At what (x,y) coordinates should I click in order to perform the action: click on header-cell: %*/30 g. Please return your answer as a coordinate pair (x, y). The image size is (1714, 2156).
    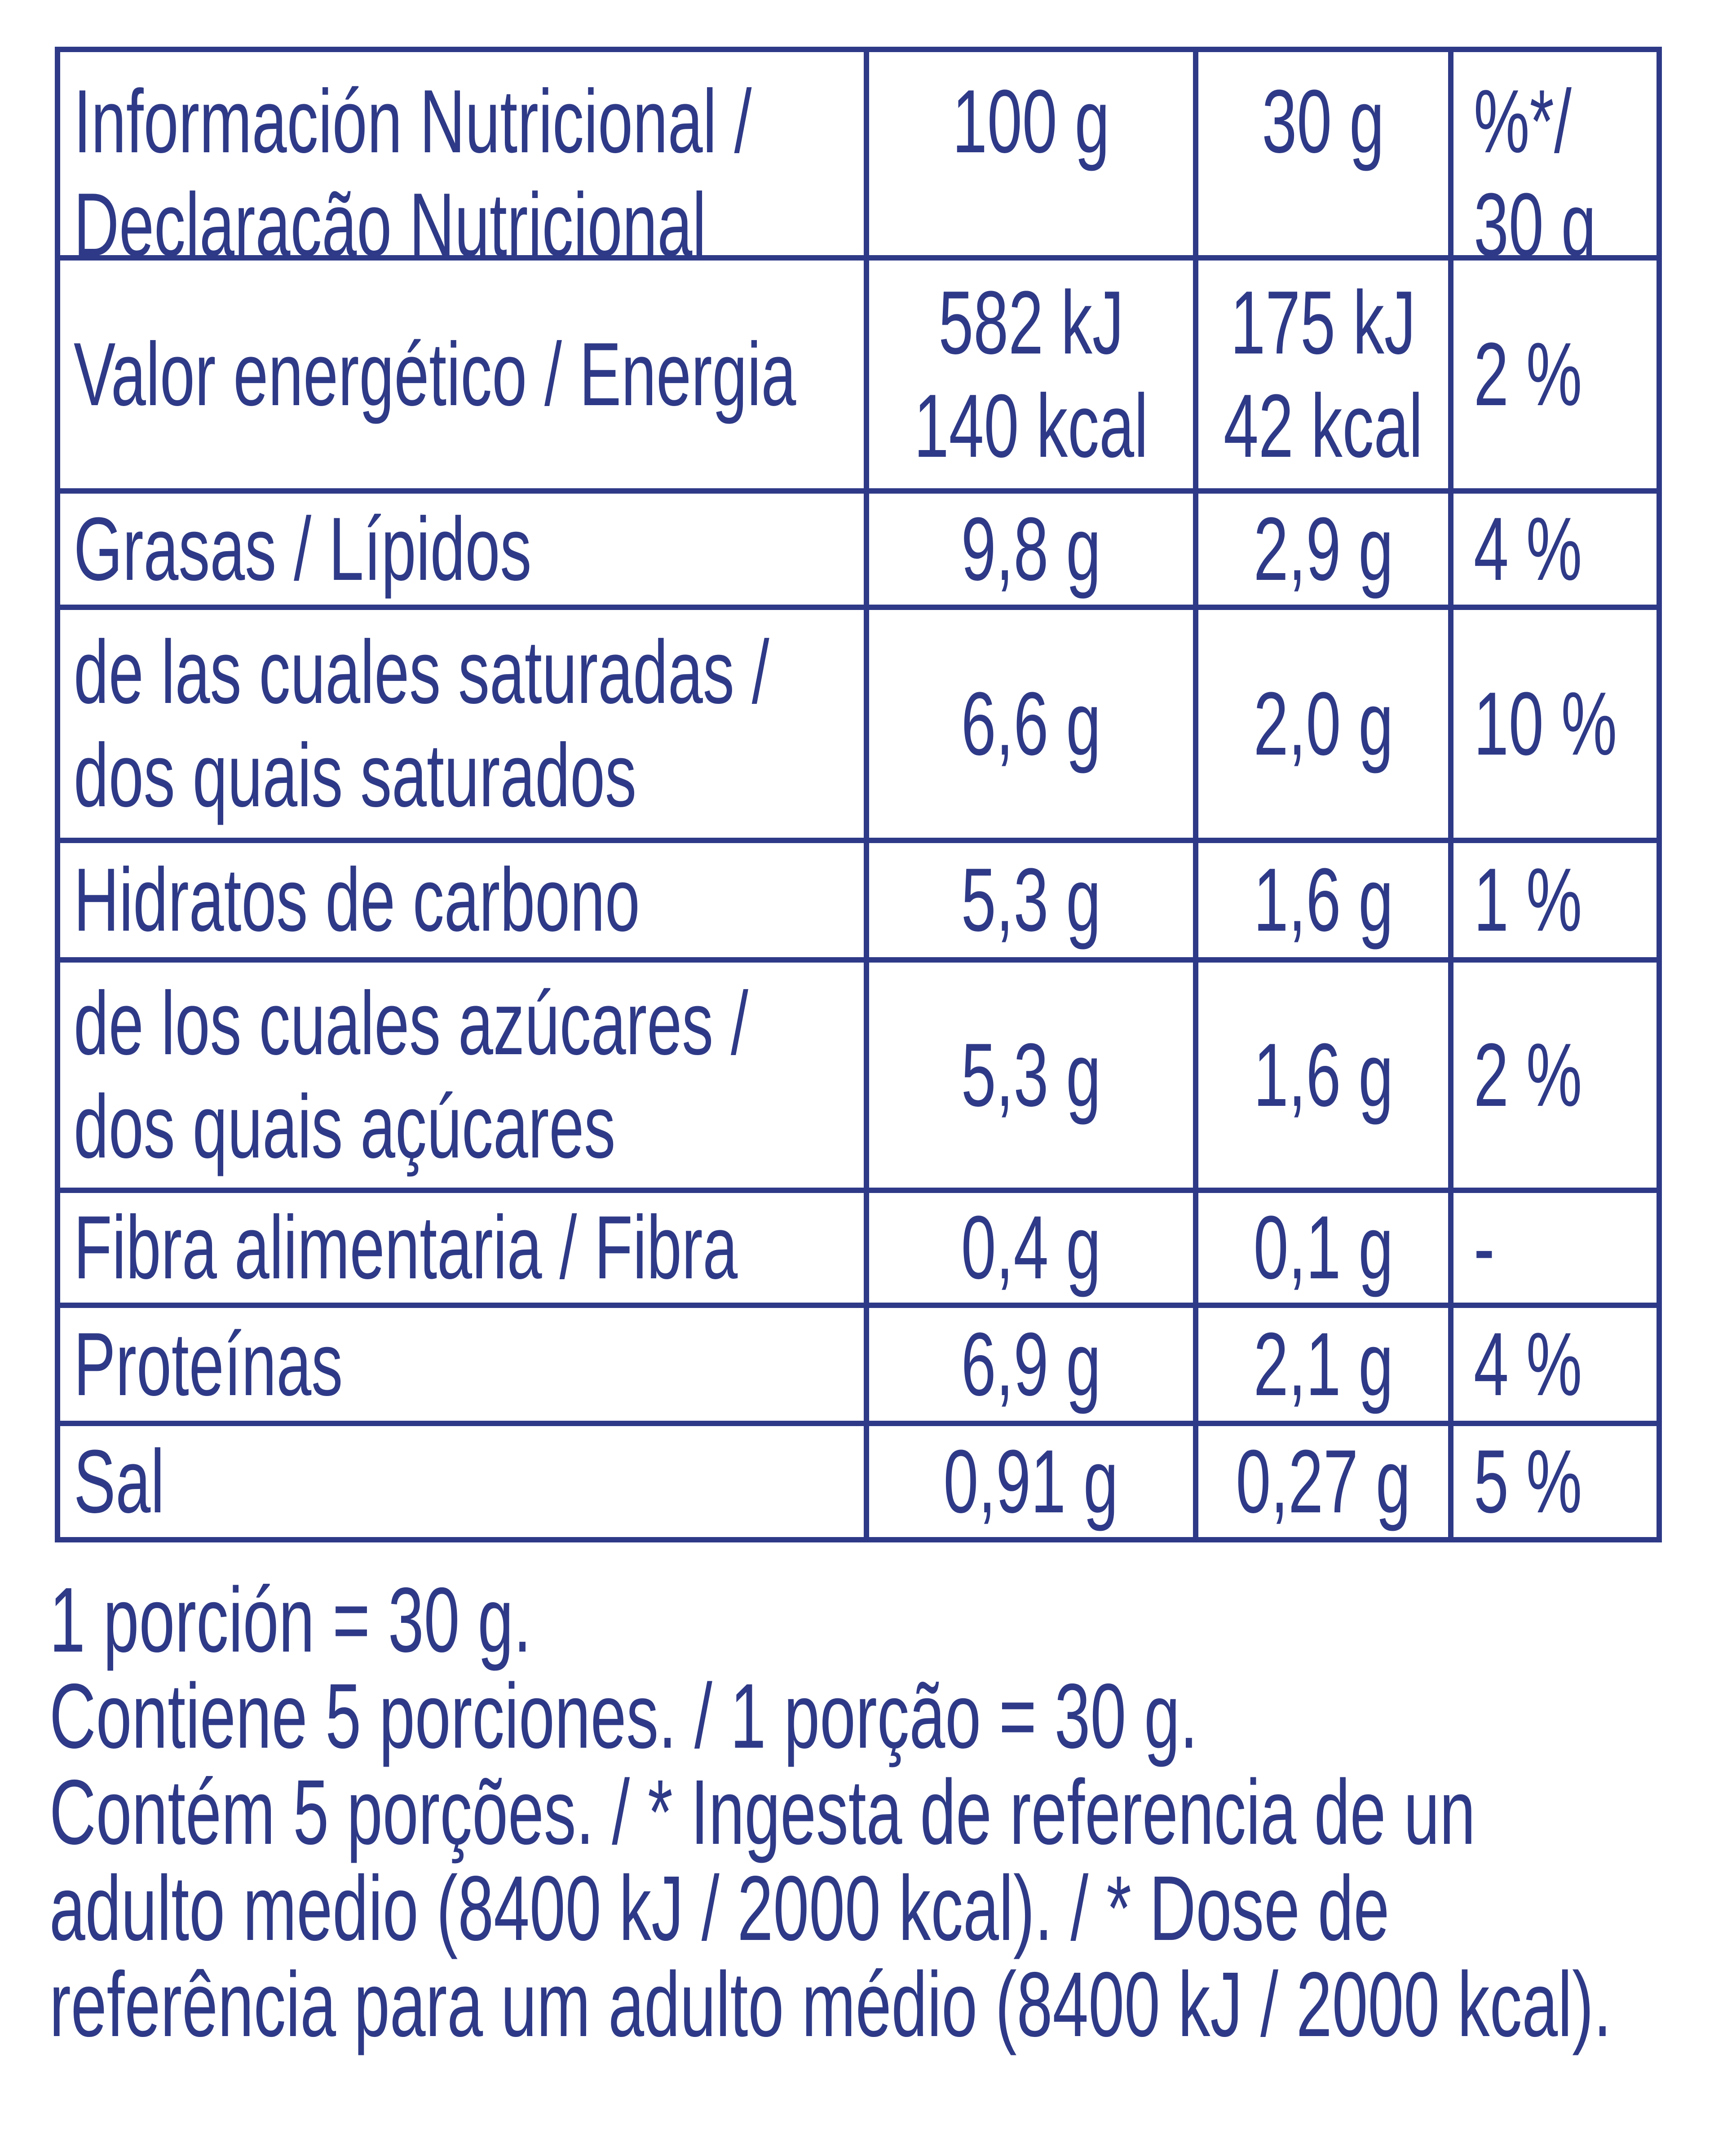
    Looking at the image, I should click on (1555, 154).